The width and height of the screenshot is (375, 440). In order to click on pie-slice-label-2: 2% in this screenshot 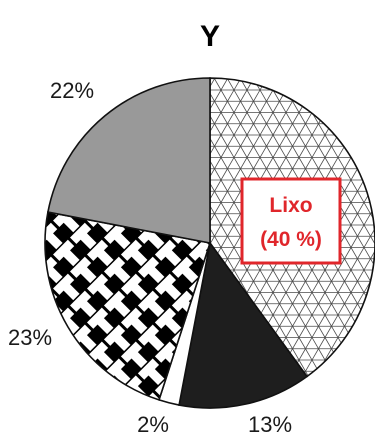, I will do `click(153, 424)`.